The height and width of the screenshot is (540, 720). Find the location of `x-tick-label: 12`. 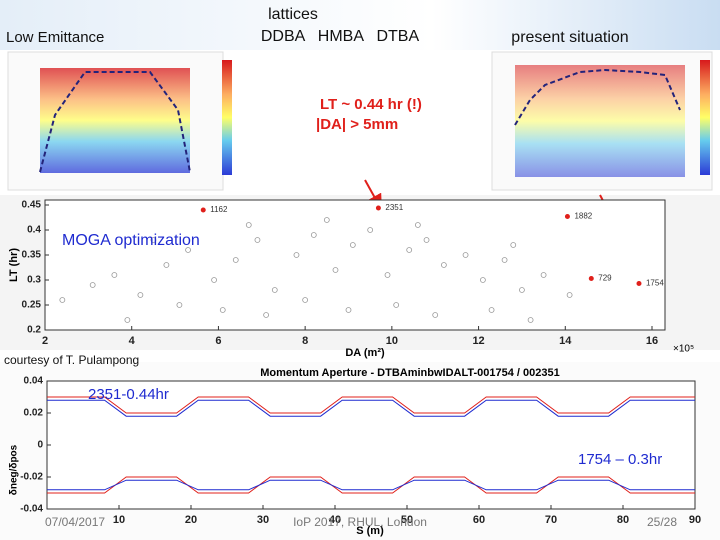

x-tick-label: 12 is located at coordinates (478, 341).